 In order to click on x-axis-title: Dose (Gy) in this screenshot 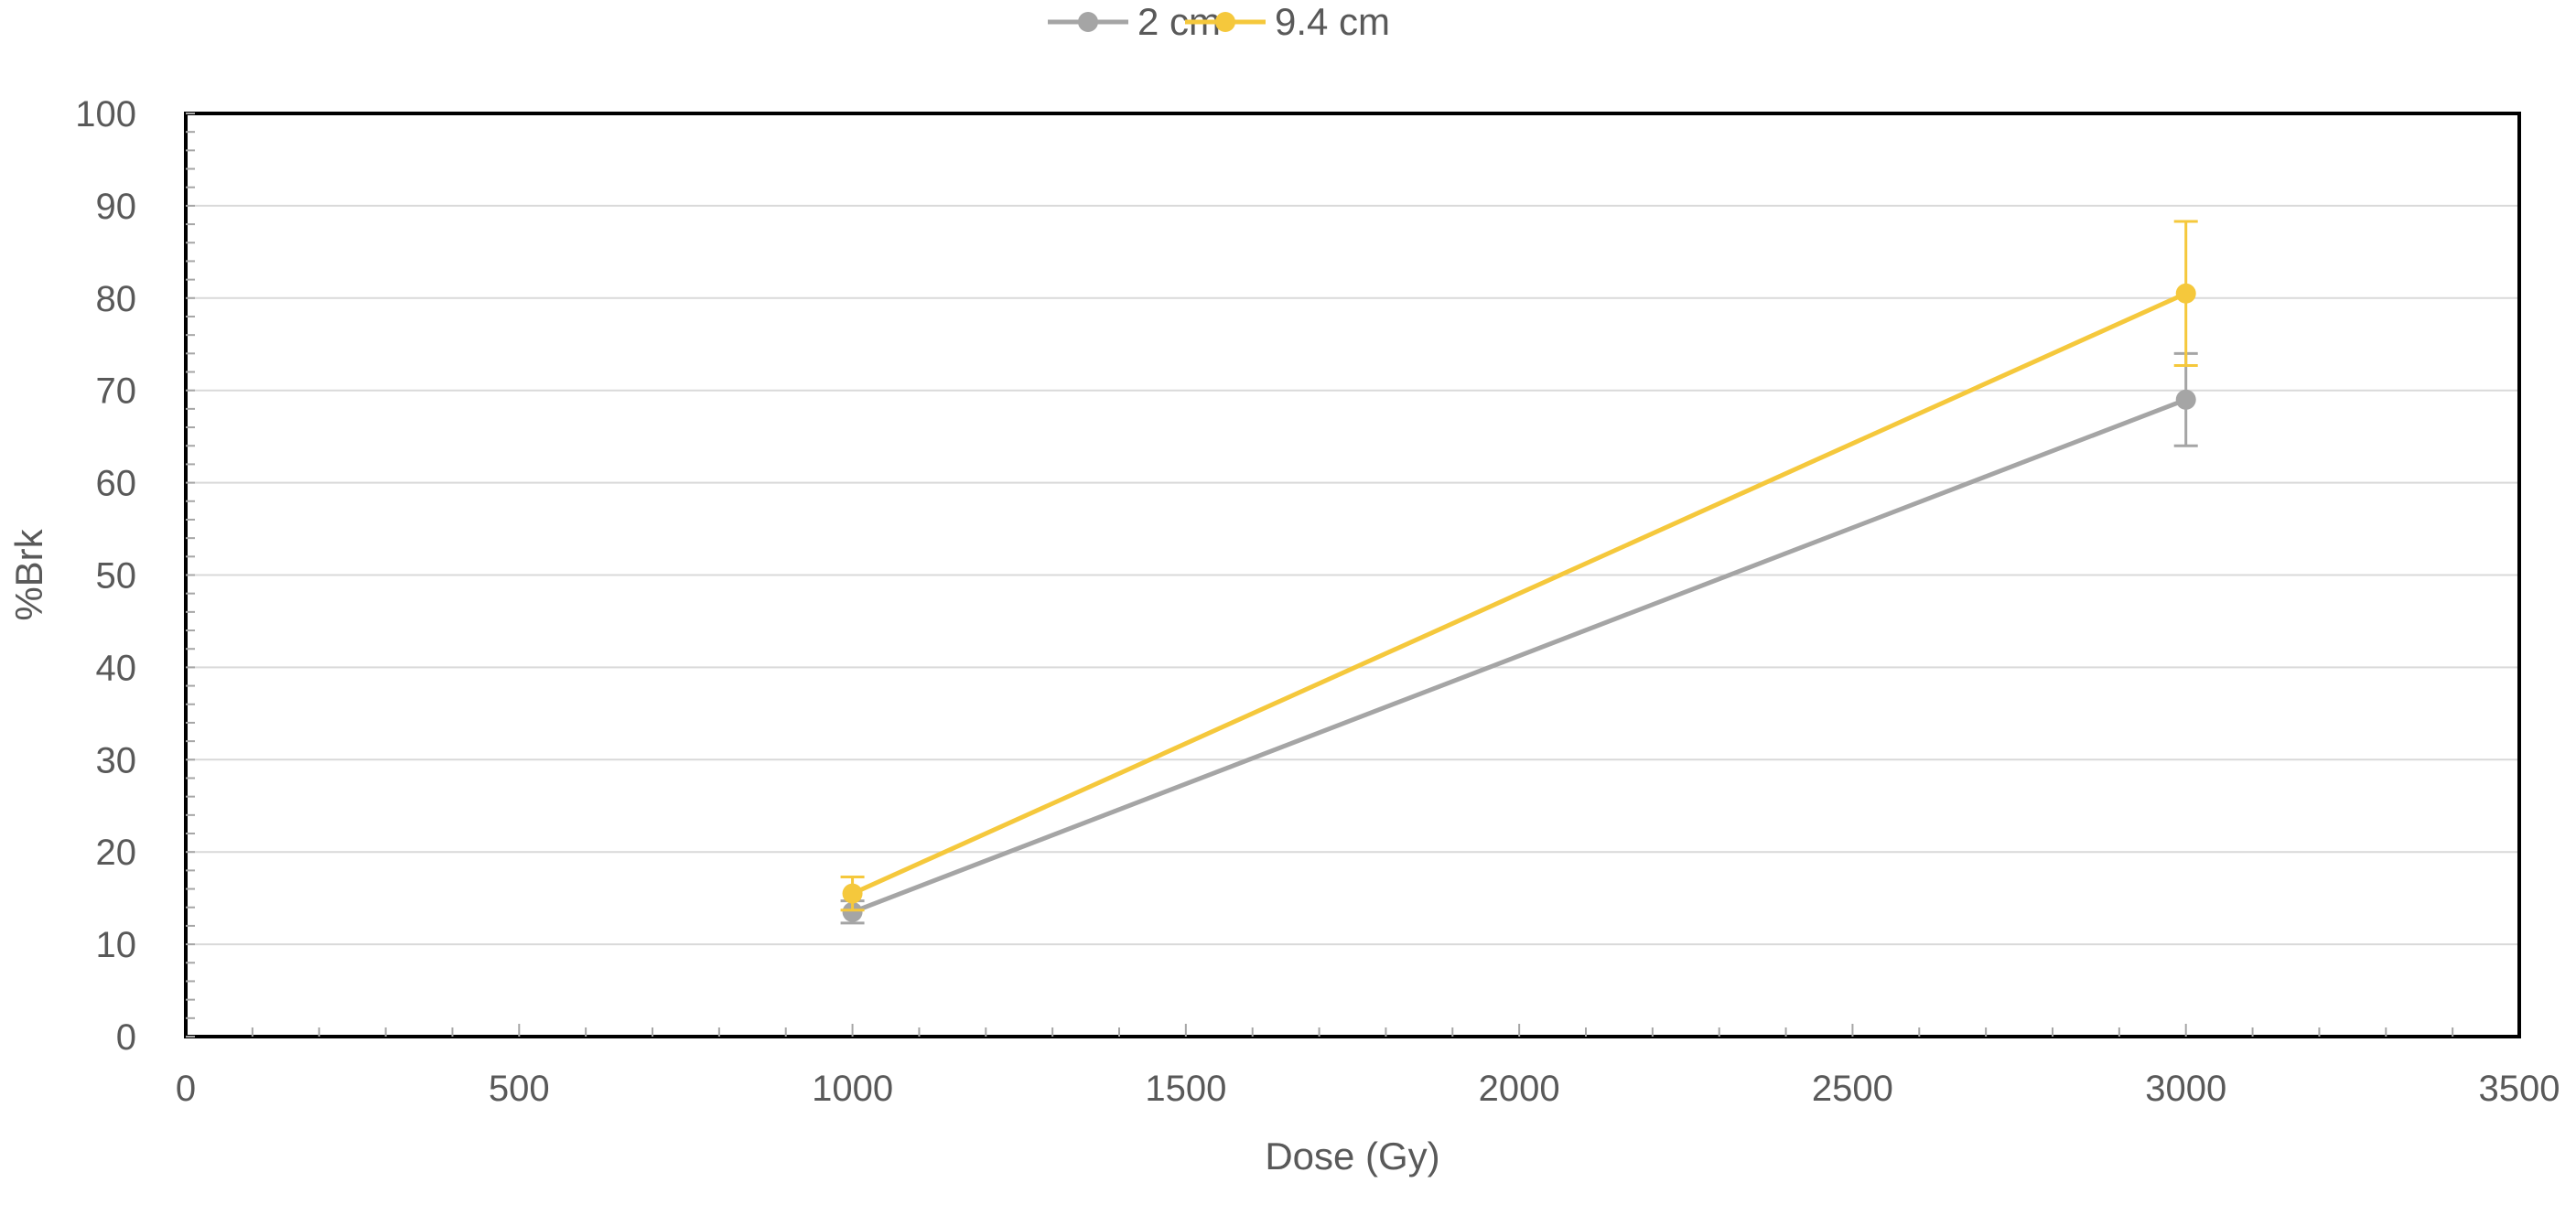, I will do `click(1352, 1156)`.